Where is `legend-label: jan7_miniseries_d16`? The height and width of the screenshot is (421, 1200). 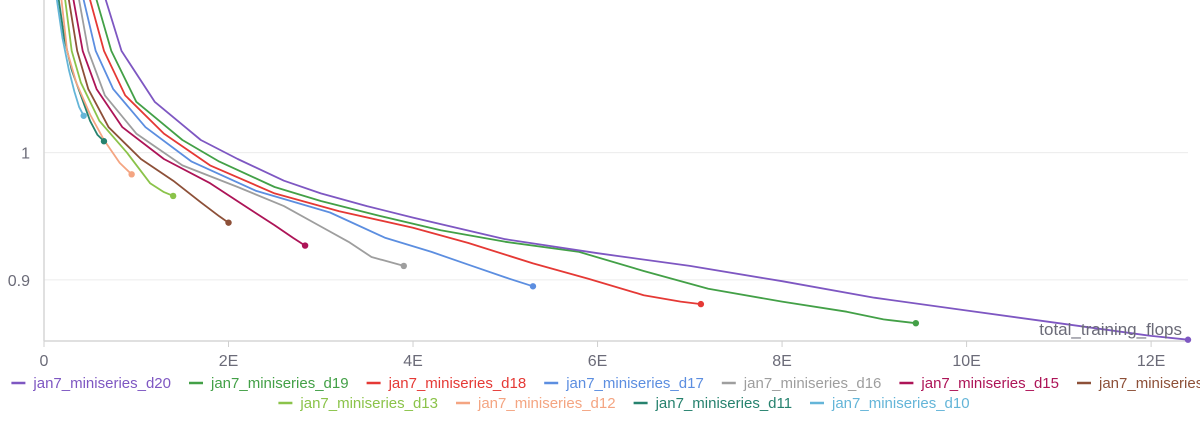
legend-label: jan7_miniseries_d16 is located at coordinates (812, 383).